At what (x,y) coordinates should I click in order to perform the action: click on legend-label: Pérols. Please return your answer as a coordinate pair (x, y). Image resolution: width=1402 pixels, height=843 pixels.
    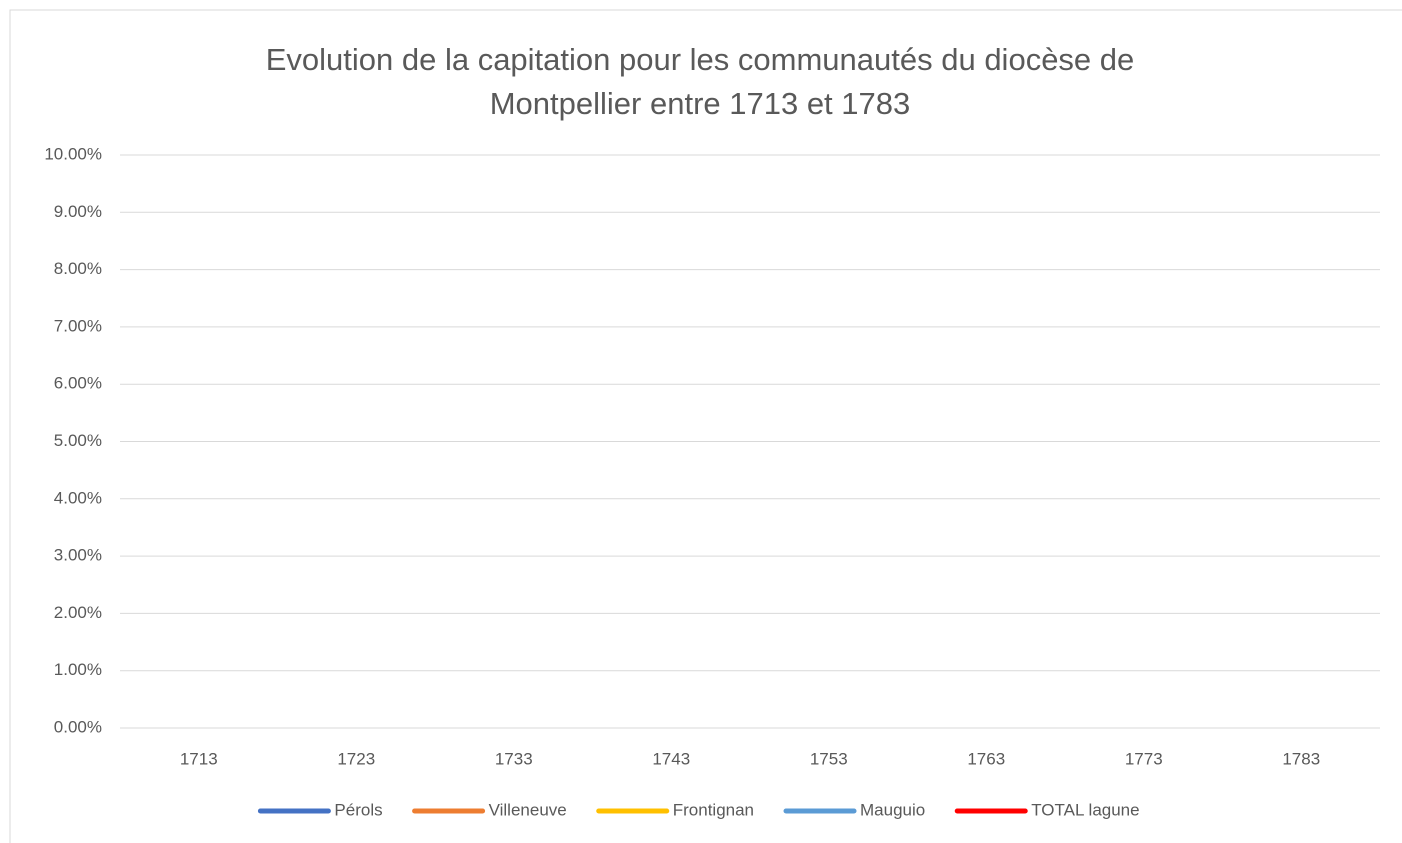
    Looking at the image, I should click on (358, 809).